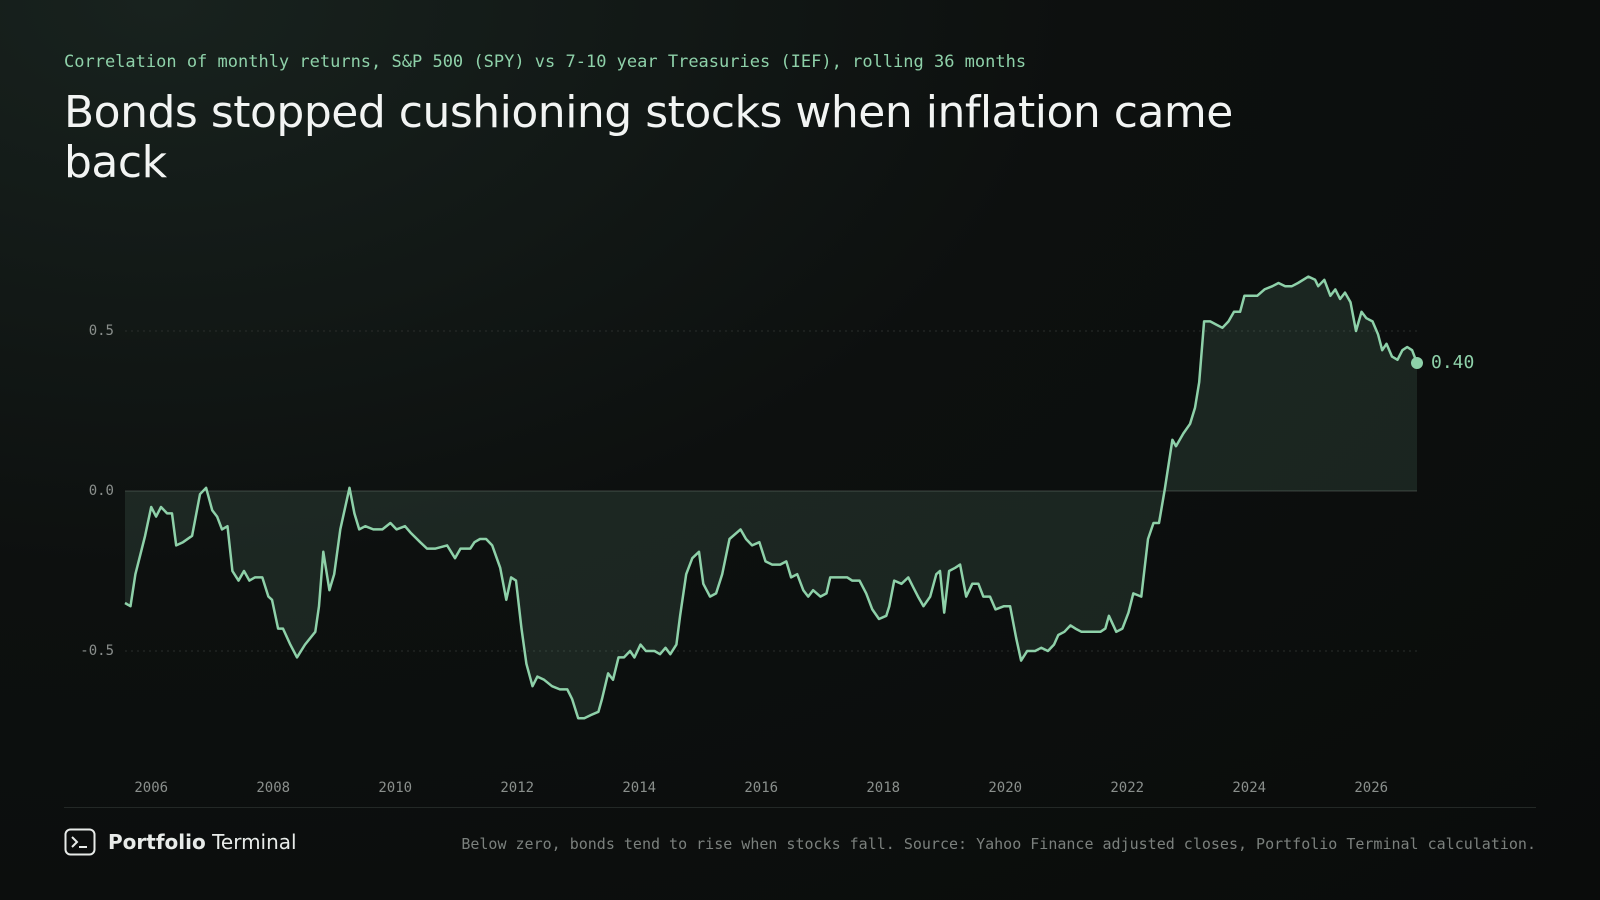 This screenshot has height=900, width=1600. What do you see at coordinates (254, 842) in the screenshot?
I see `brand-name: Terminal` at bounding box center [254, 842].